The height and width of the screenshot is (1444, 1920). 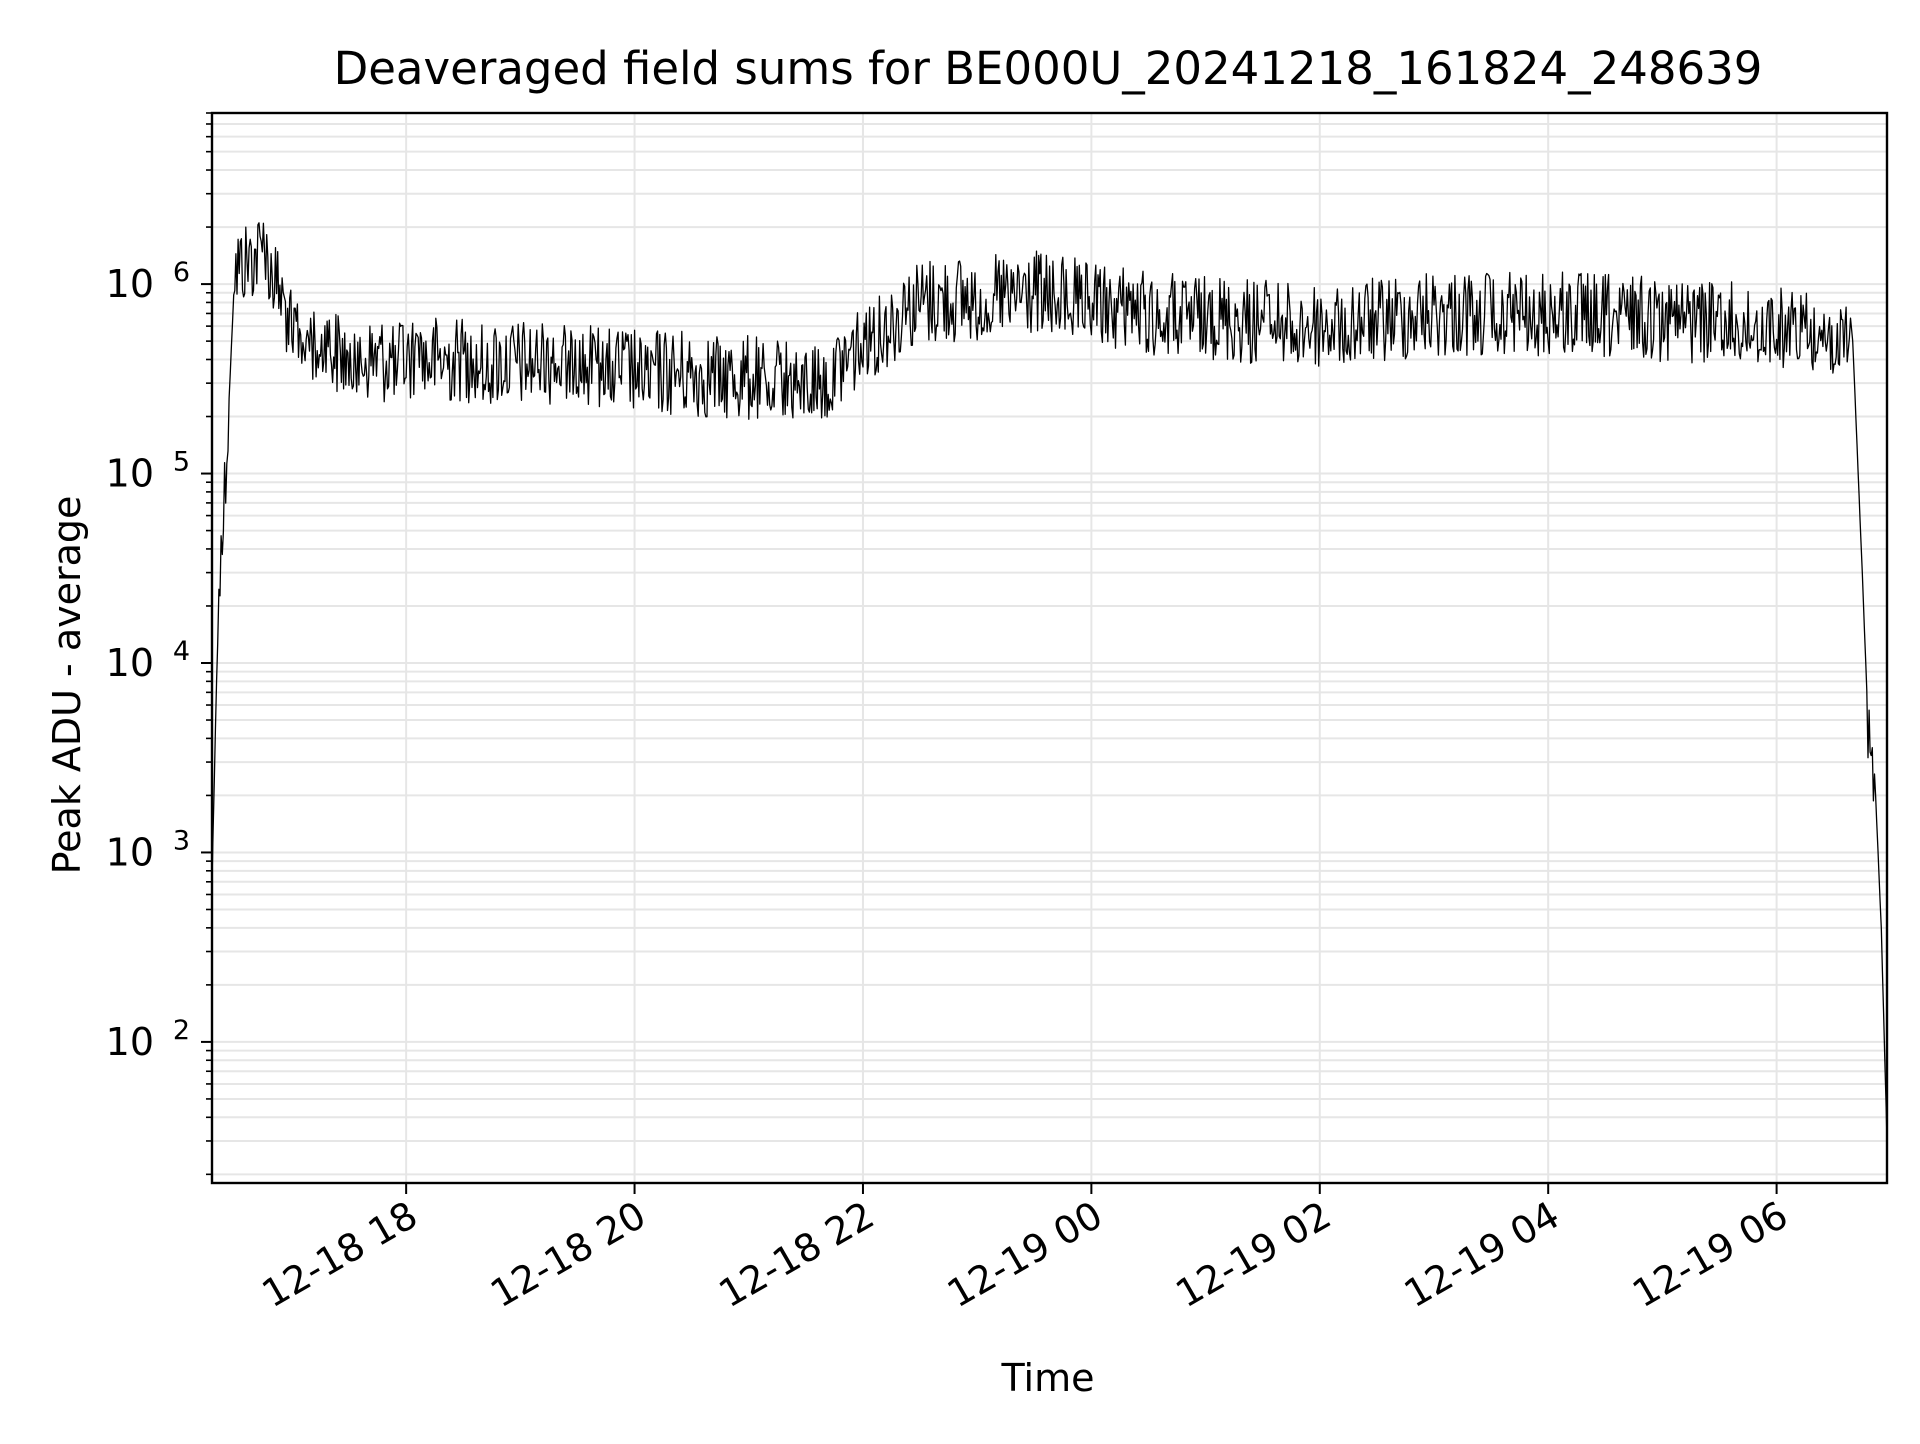 I want to click on y-axis-label: Peak ADU - average, so click(x=67, y=685).